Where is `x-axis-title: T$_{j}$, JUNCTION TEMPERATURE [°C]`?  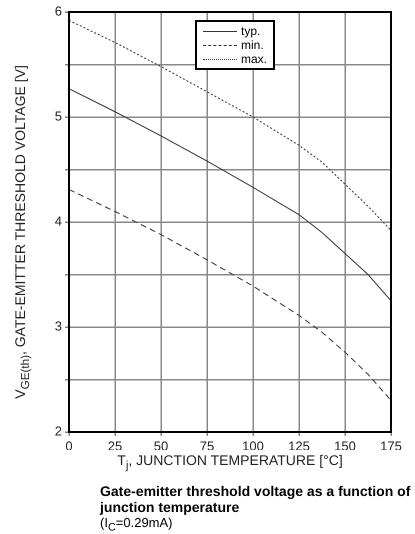 x-axis-title: T$_{j}$, JUNCTION TEMPERATURE [°C] is located at coordinates (230, 462).